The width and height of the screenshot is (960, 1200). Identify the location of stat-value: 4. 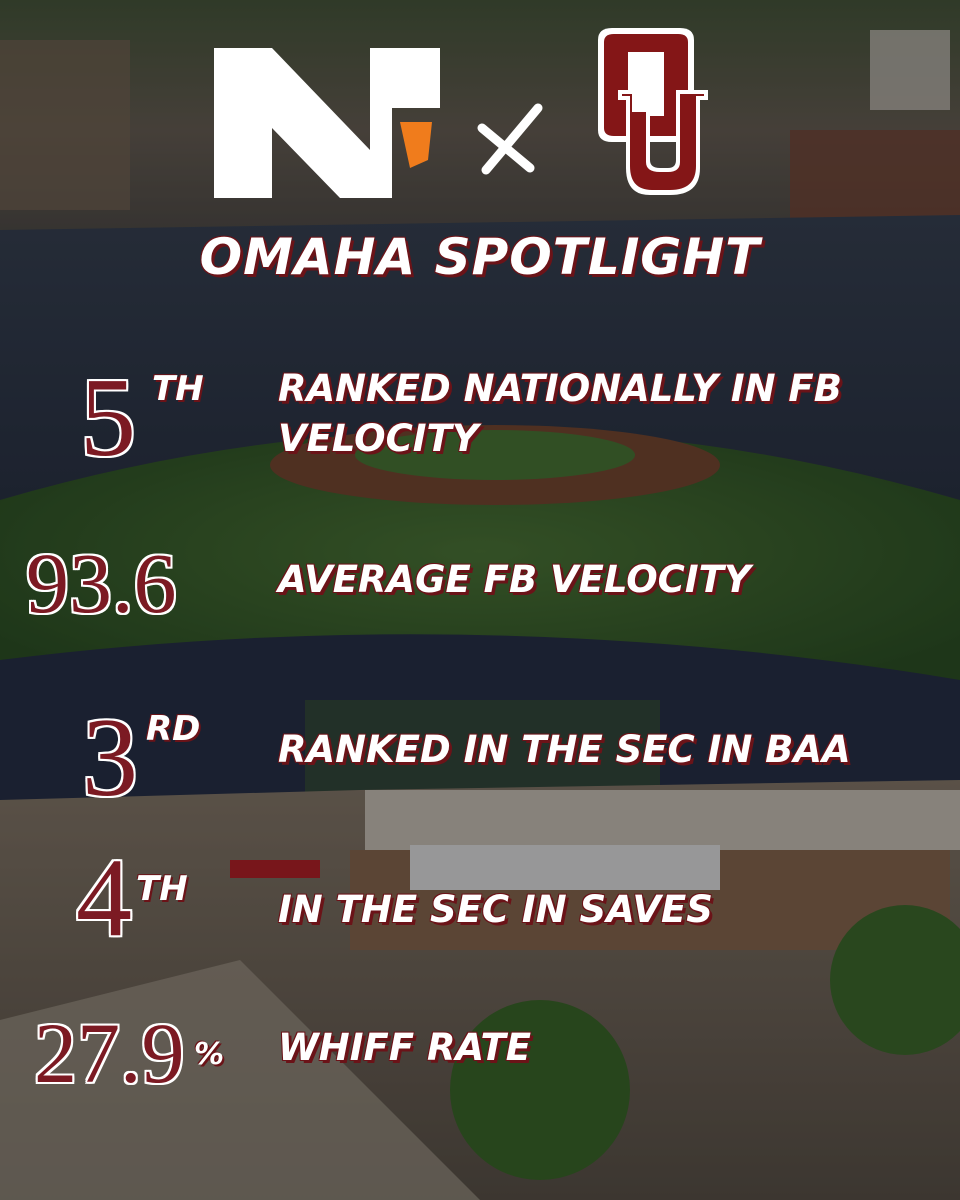
(104, 898).